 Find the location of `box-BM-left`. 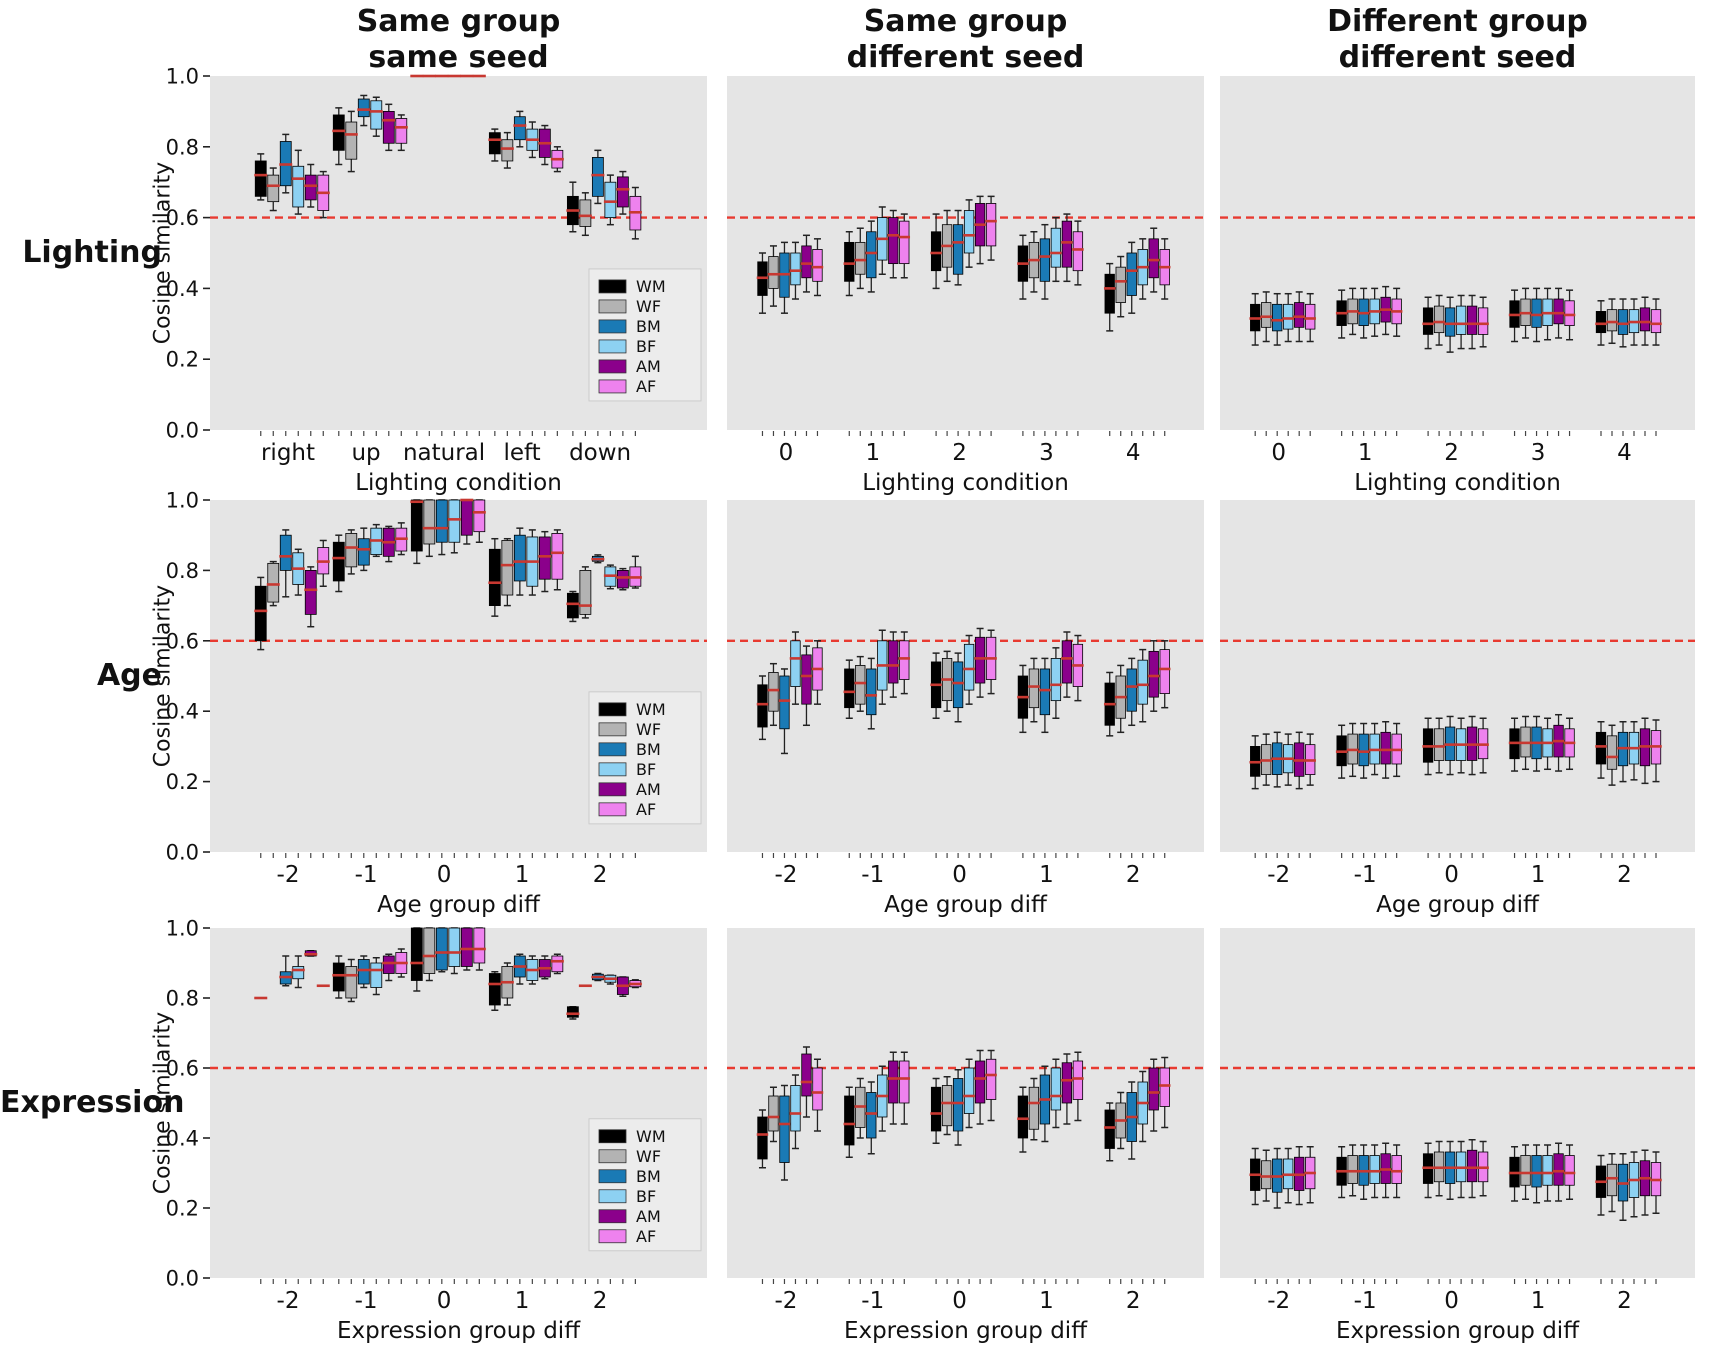

box-BM-left is located at coordinates (520, 129).